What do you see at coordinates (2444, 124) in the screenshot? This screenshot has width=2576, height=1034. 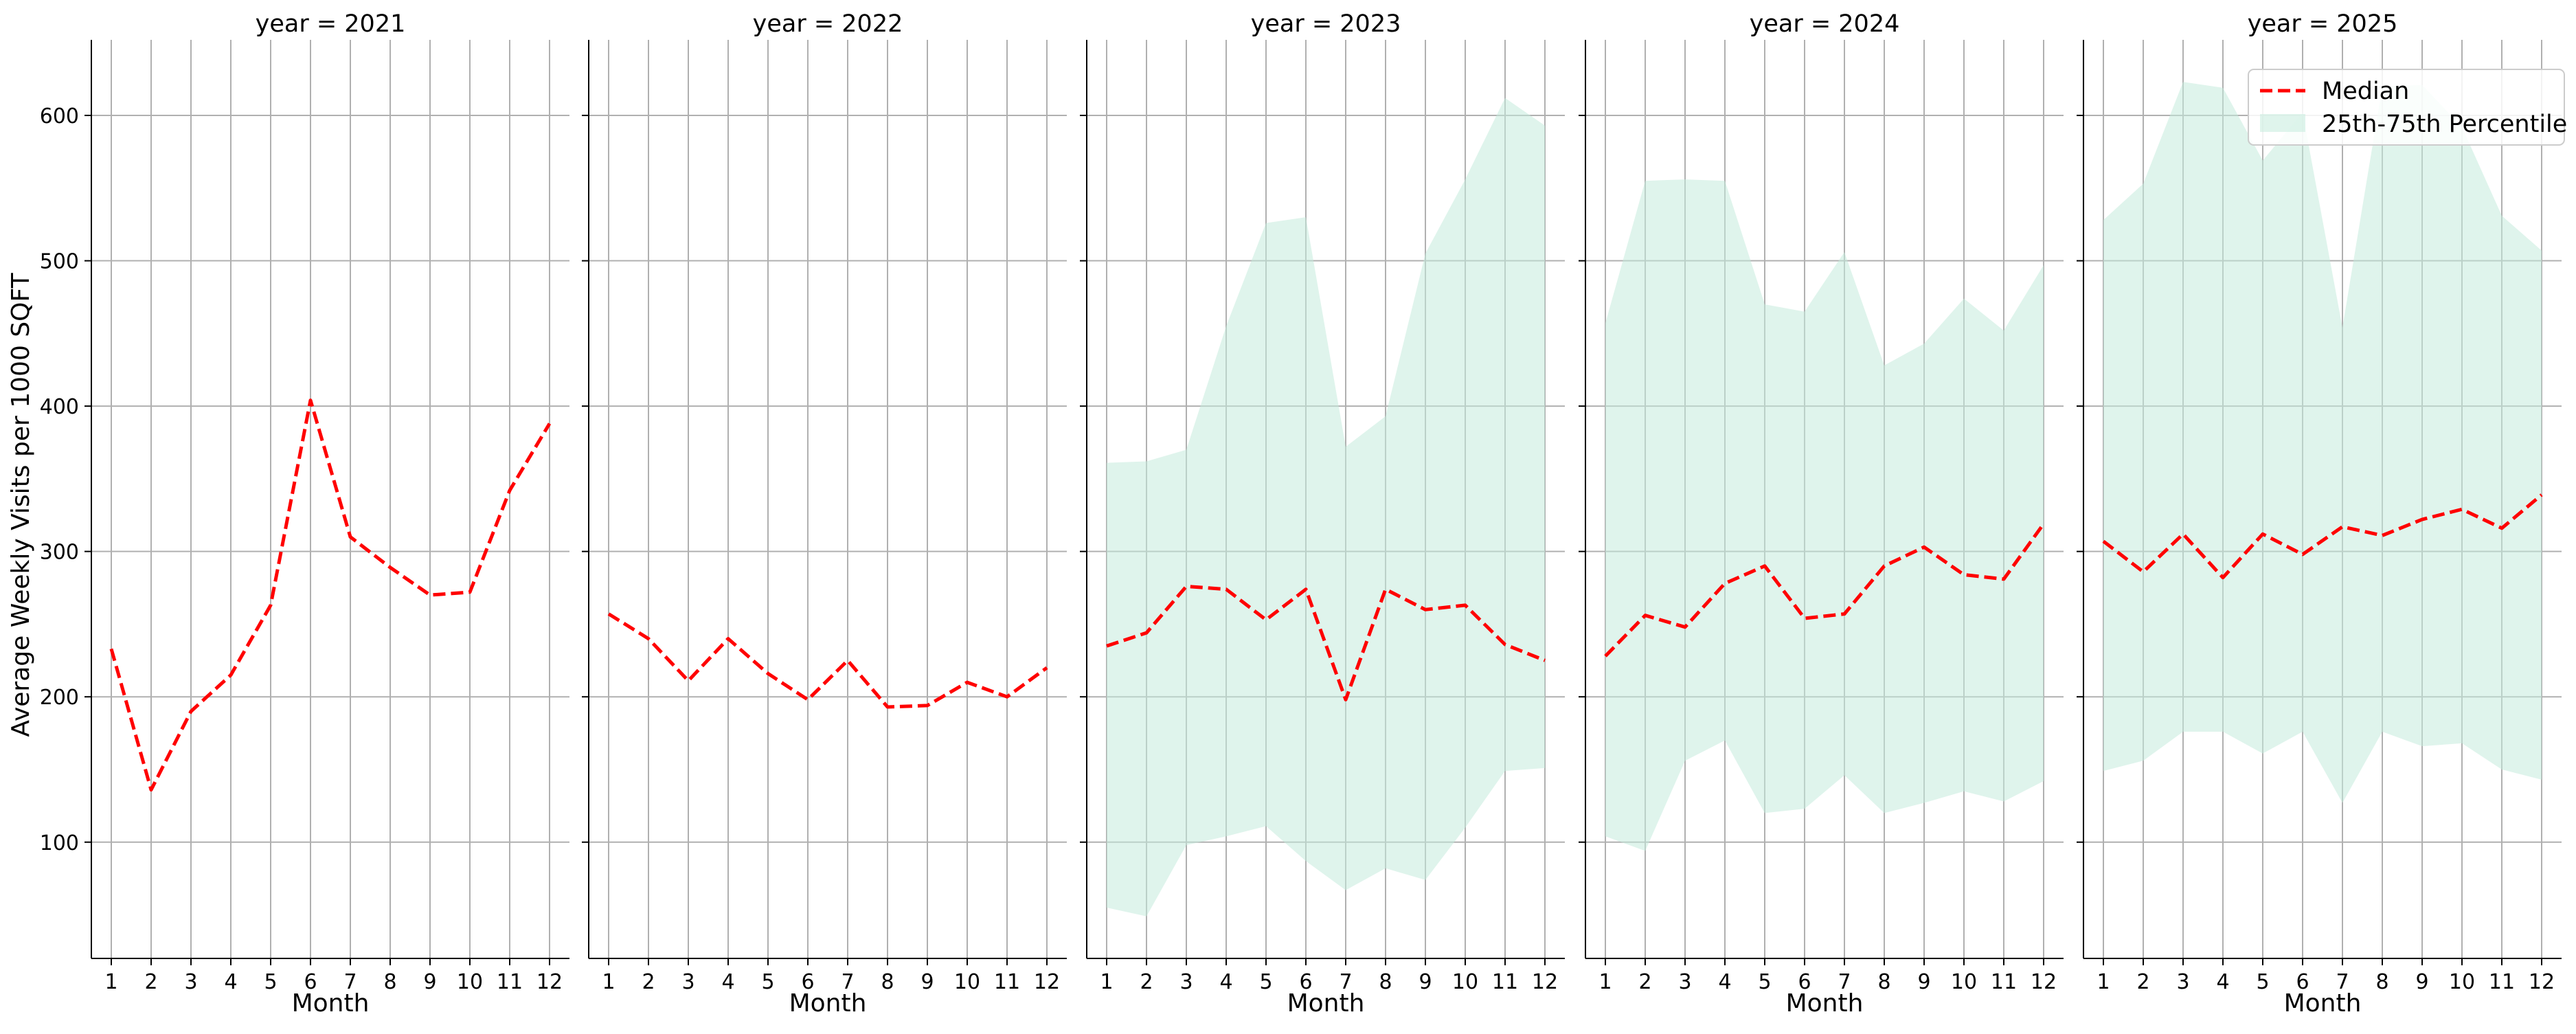 I see `legend-band-label: 25th-75th Percentile` at bounding box center [2444, 124].